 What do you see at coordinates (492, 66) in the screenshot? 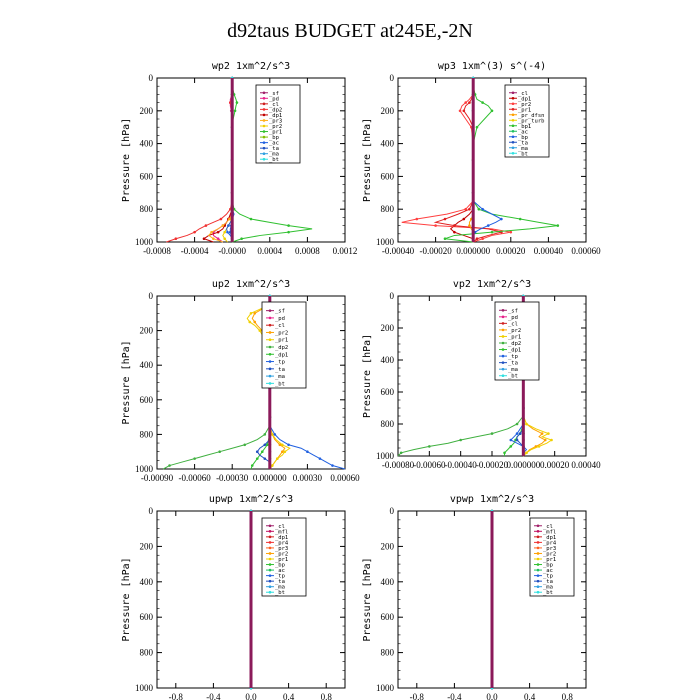
I see `wp3-title: wp3 1xm^(3) s^(-4)` at bounding box center [492, 66].